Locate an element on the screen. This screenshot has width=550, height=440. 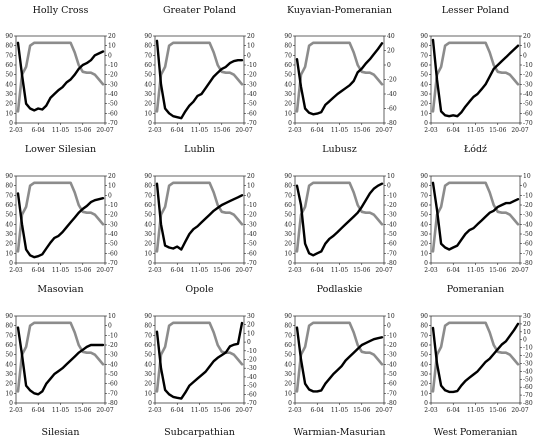
left-tick-label: 40 is located at coordinates (148, 84).